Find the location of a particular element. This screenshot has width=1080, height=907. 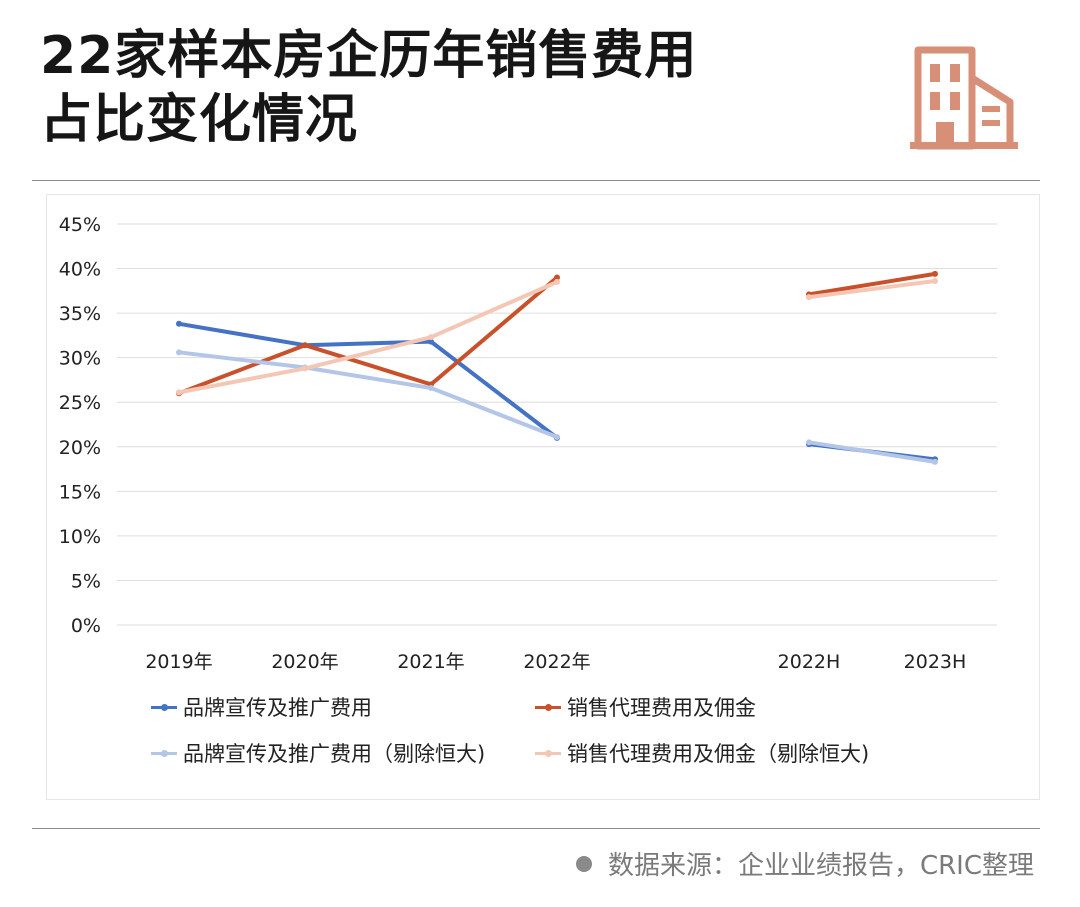

title-line-2: 占比变化情况 is located at coordinates (199, 120).